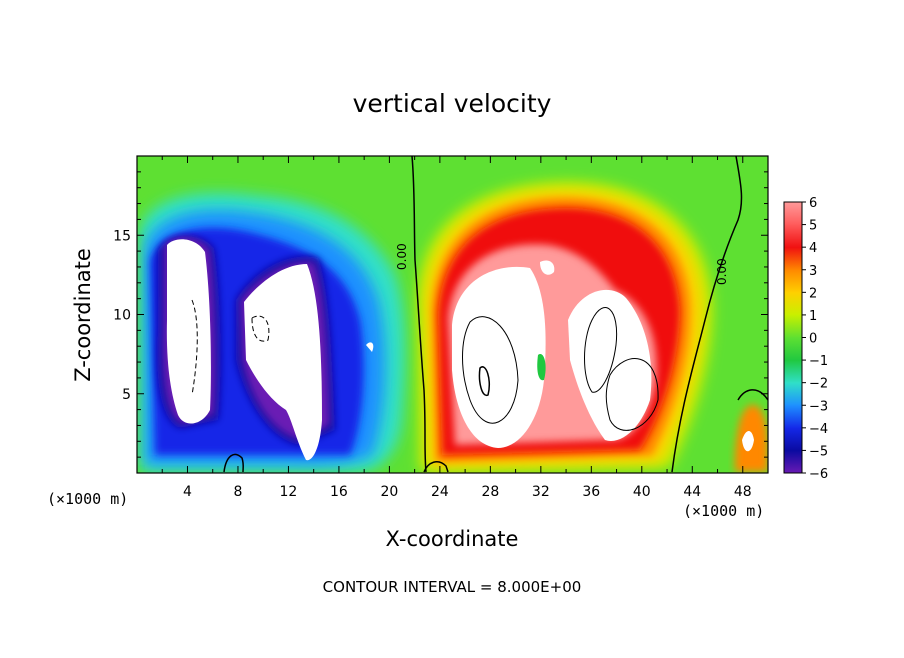 This screenshot has height=658, width=904. What do you see at coordinates (547, 267) in the screenshot?
I see `updraft-top-cell` at bounding box center [547, 267].